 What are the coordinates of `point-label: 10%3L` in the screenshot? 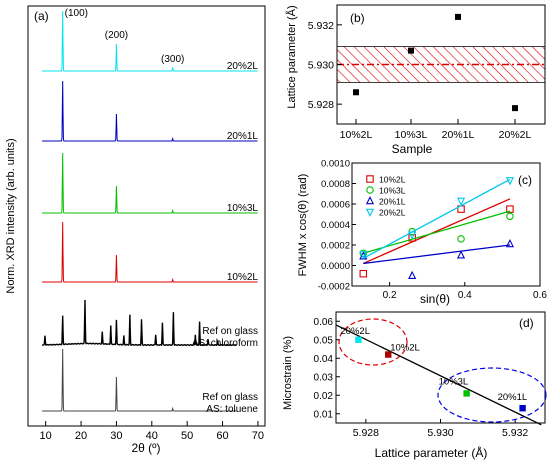 It's located at (454, 381).